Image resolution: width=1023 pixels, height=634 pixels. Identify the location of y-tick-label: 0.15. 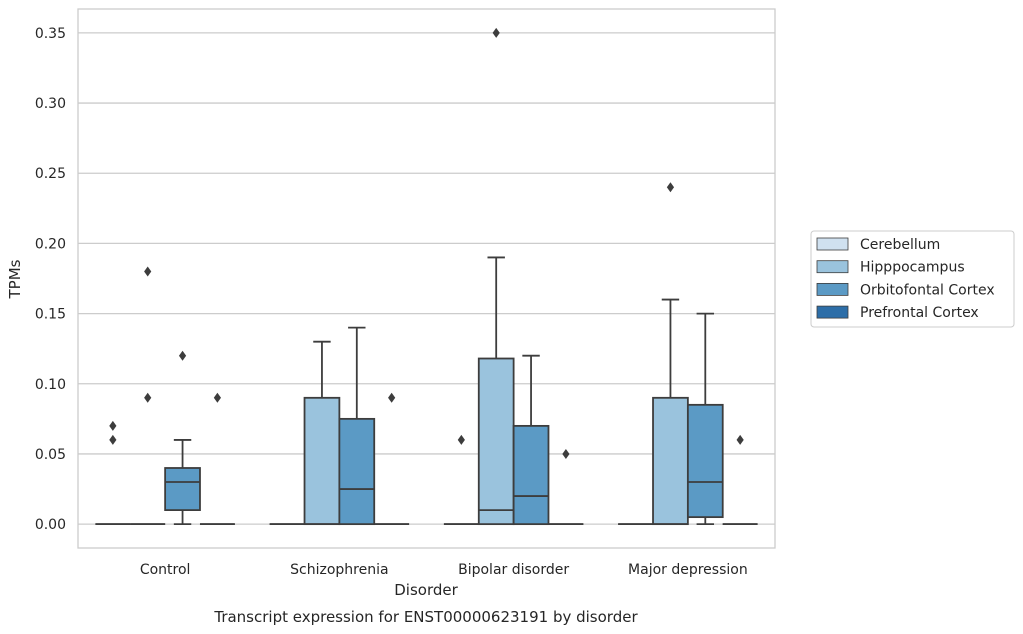
(50, 315).